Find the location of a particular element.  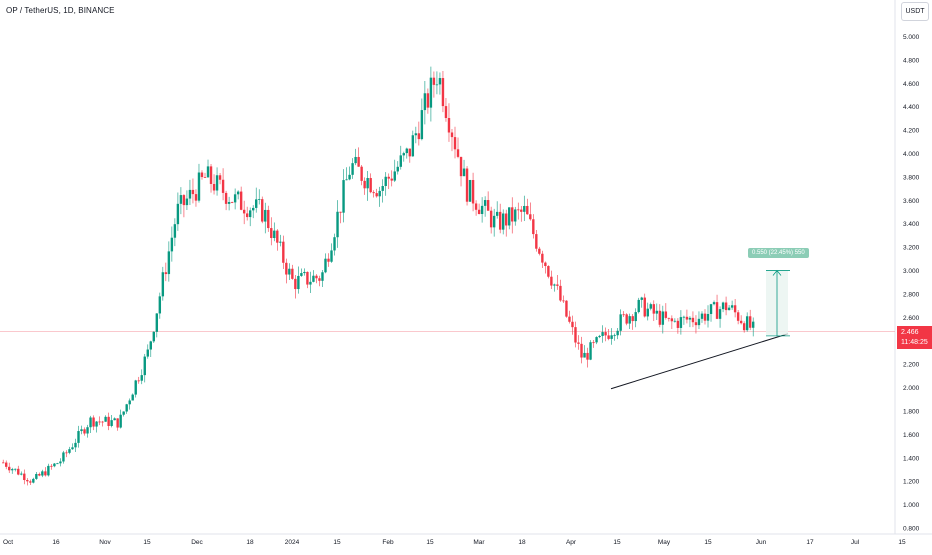

x-tick-label: Nov is located at coordinates (105, 542).